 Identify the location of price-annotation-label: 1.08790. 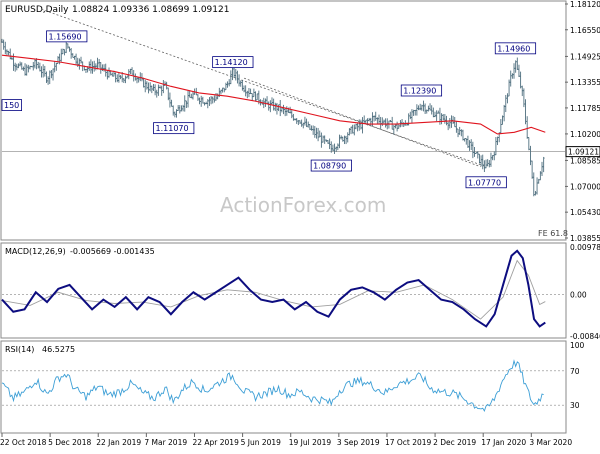
(329, 166).